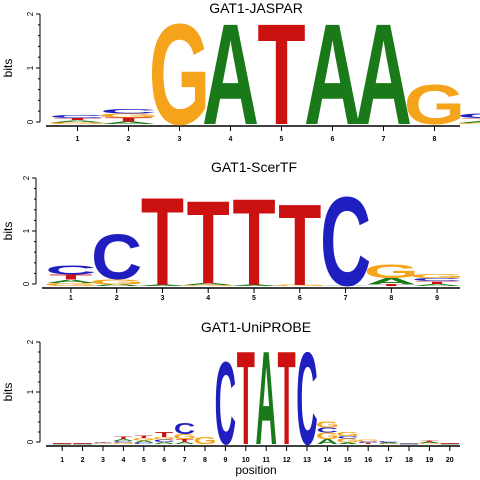 The image size is (480, 480). I want to click on x-tick-label: 11, so click(266, 460).